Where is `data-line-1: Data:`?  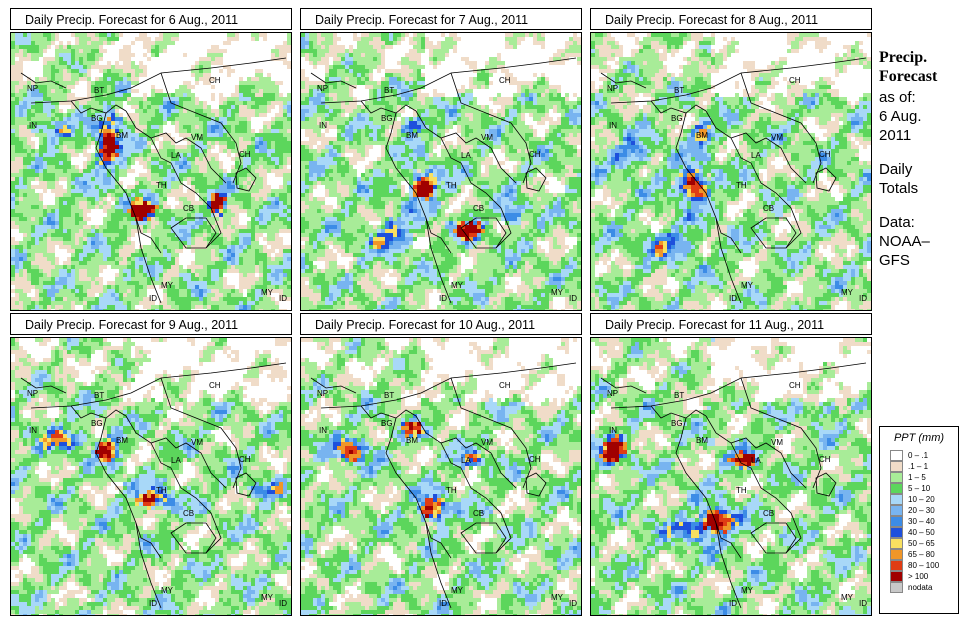
data-line-1: Data: is located at coordinates (921, 222).